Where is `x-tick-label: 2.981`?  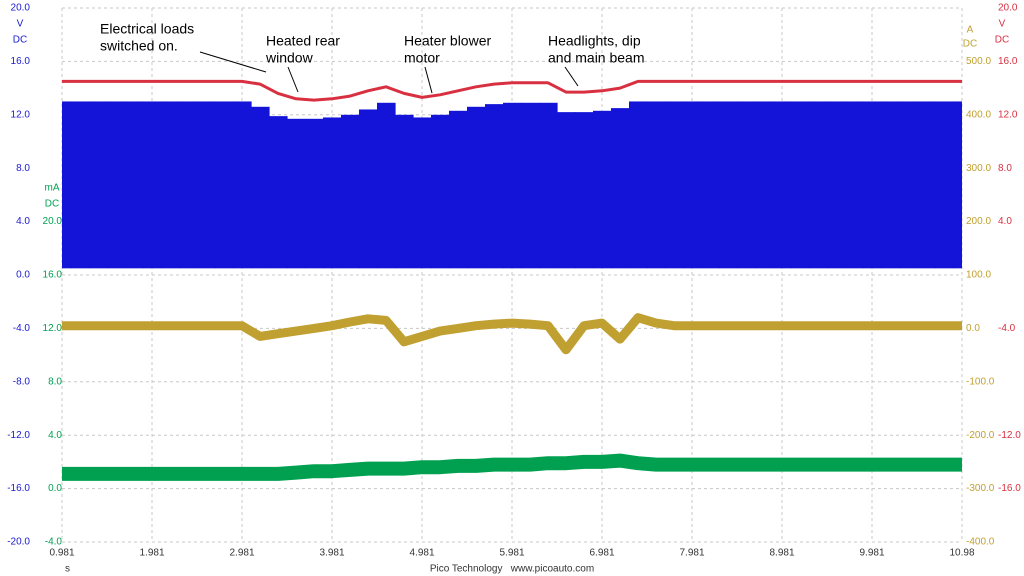 x-tick-label: 2.981 is located at coordinates (241, 553).